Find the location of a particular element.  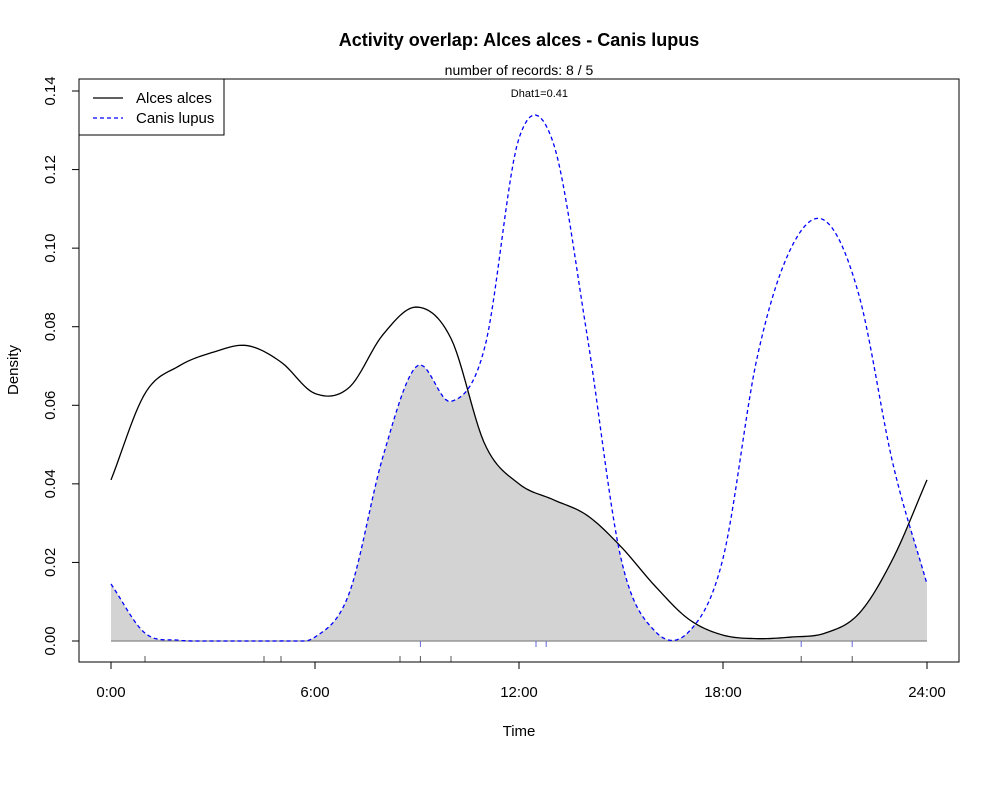

x-tick-label: 6:00 is located at coordinates (314, 692).